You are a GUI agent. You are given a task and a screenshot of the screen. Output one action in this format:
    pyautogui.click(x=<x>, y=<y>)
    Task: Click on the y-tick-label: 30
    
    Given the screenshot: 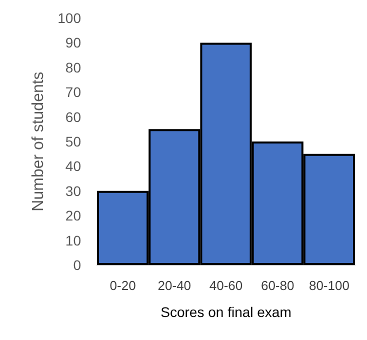 What is the action you would take?
    pyautogui.click(x=73, y=190)
    